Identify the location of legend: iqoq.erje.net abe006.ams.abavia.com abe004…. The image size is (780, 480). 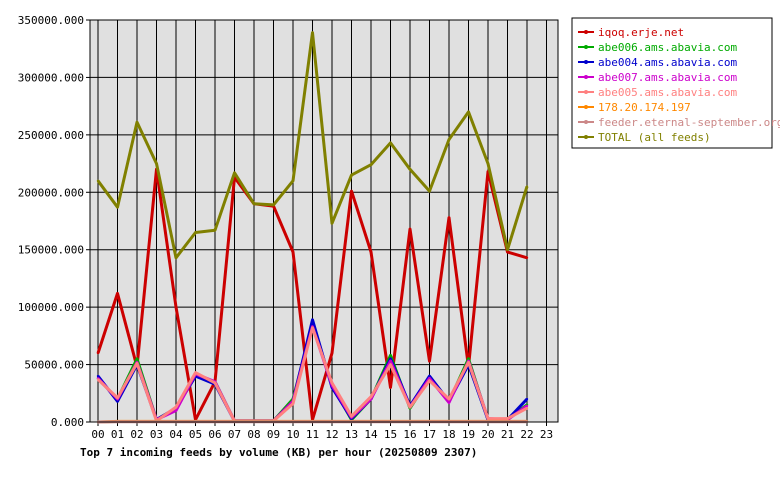
(675, 83).